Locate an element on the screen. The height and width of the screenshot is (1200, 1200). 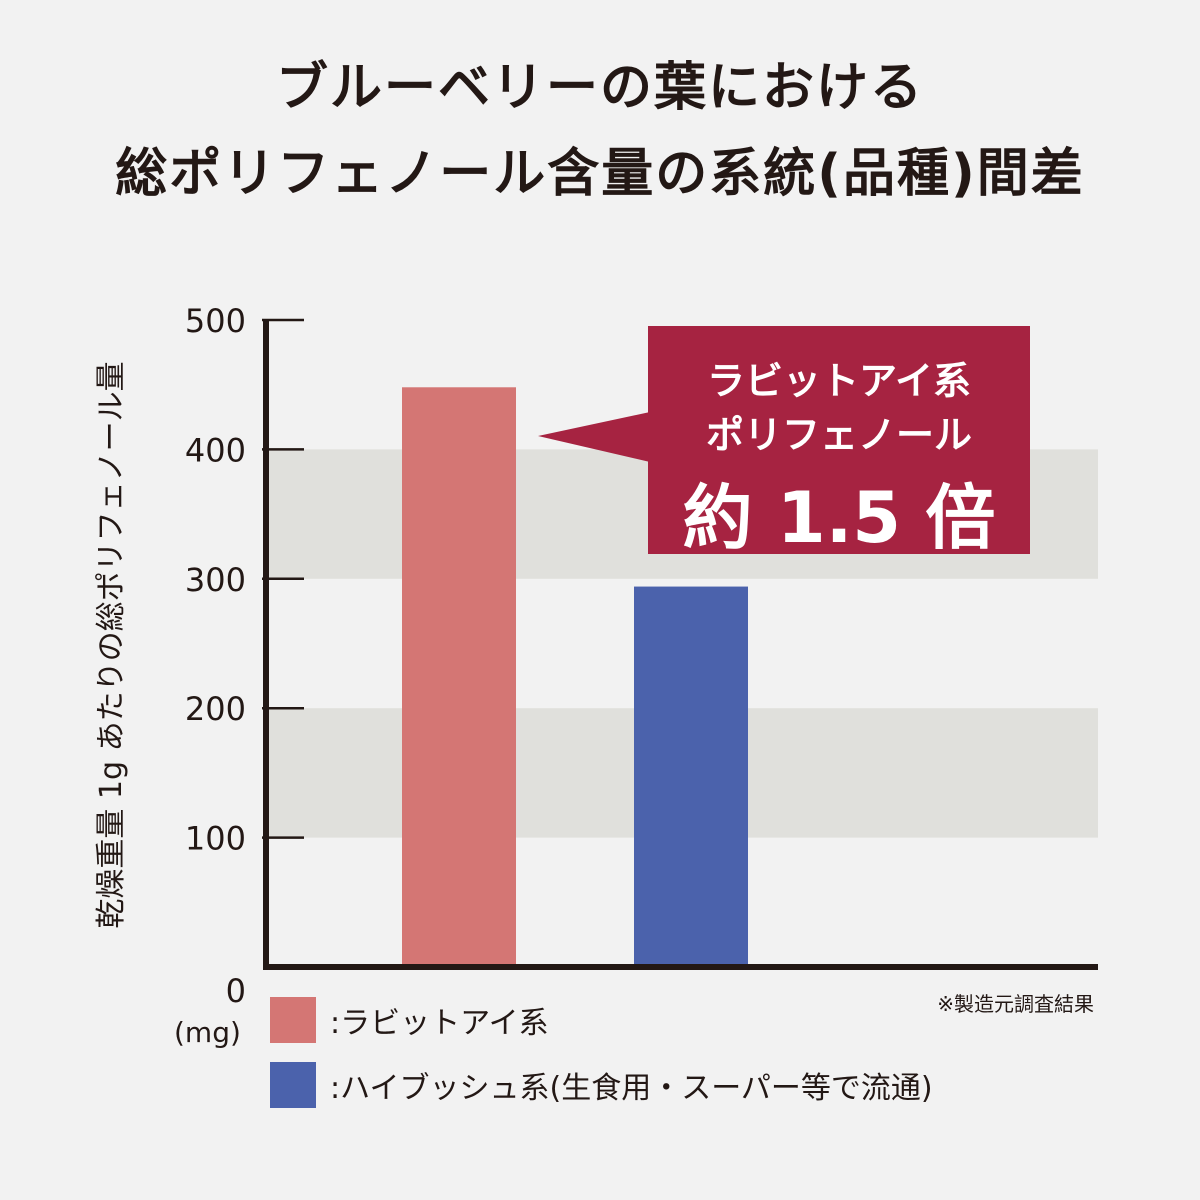
legend-label-rabbiteye: :ラビットアイ系 is located at coordinates (439, 1023).